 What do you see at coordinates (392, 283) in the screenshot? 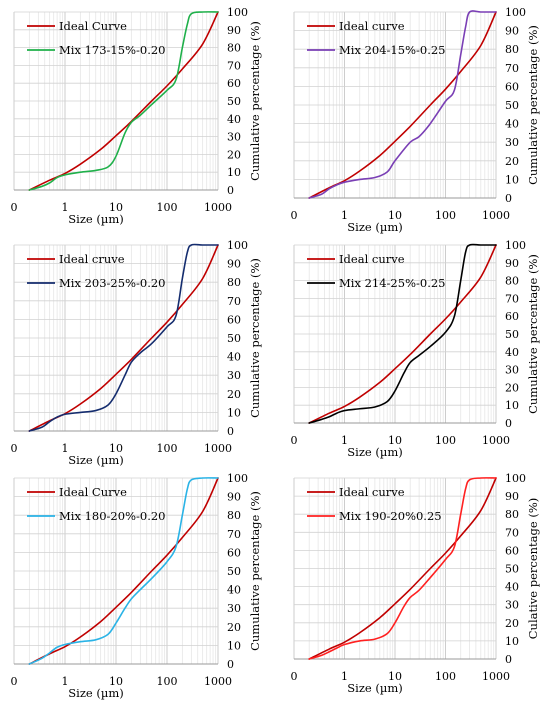
I see `legend-label: Mix 214-25%-0.25` at bounding box center [392, 283].